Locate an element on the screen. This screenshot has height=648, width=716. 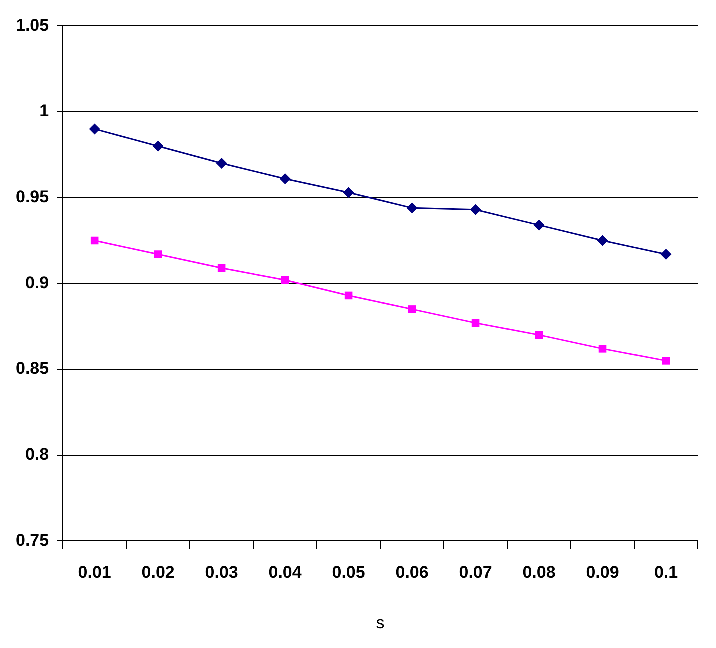
y-tick-label: 0.85 is located at coordinates (33, 368).